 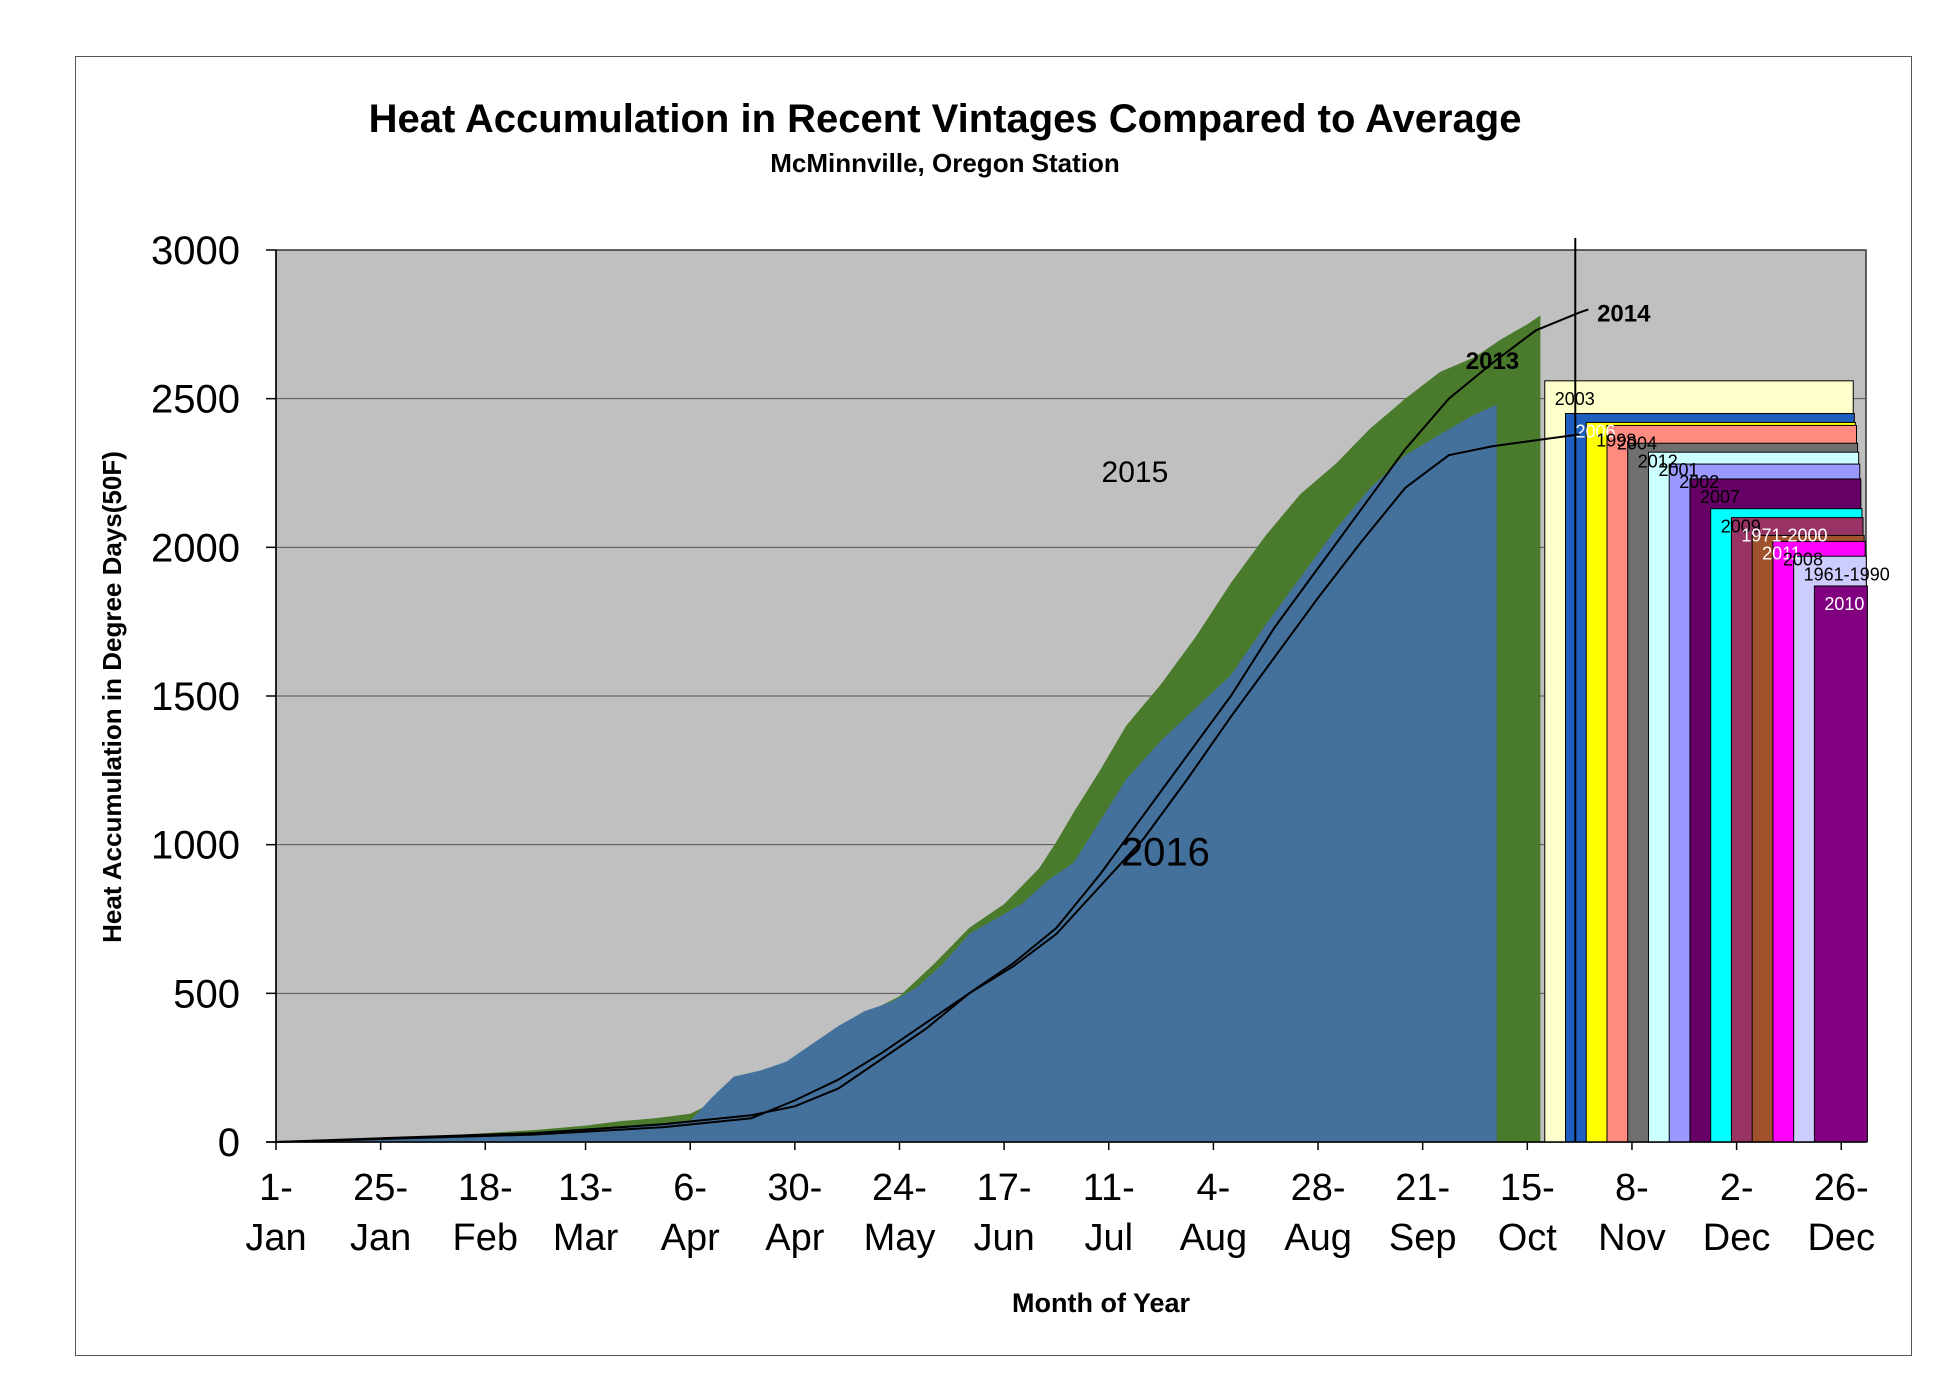 What do you see at coordinates (276, 1188) in the screenshot?
I see `x-tick-label: 1-` at bounding box center [276, 1188].